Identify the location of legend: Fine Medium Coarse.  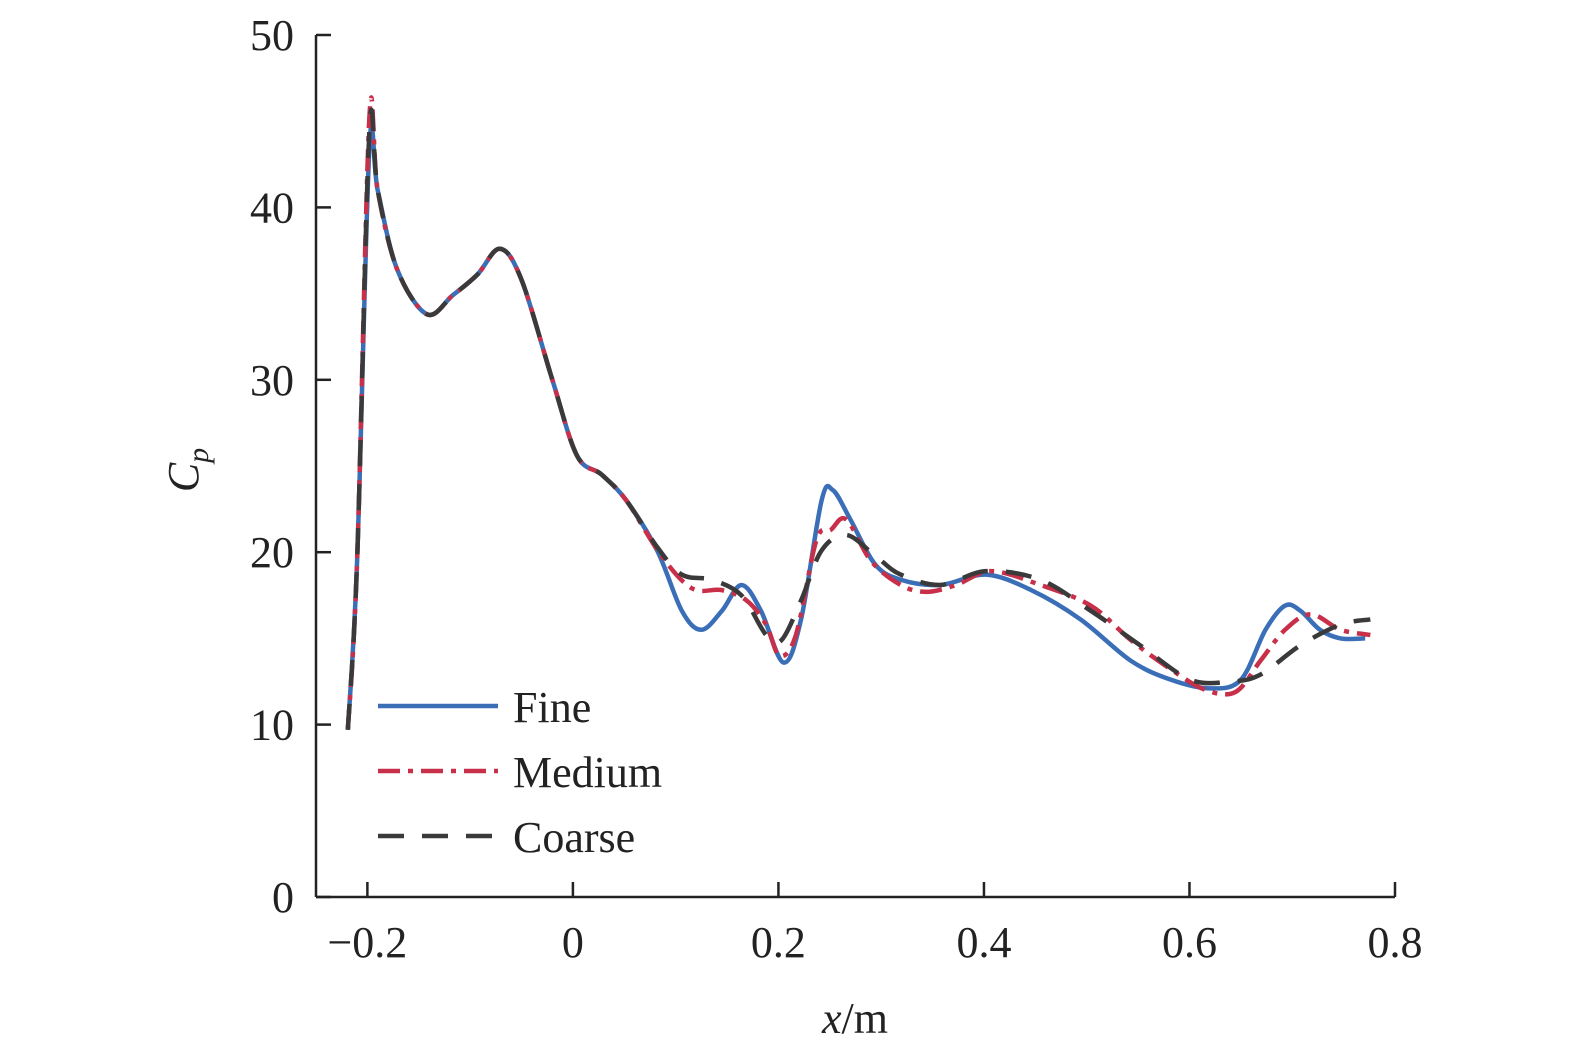
(520, 772).